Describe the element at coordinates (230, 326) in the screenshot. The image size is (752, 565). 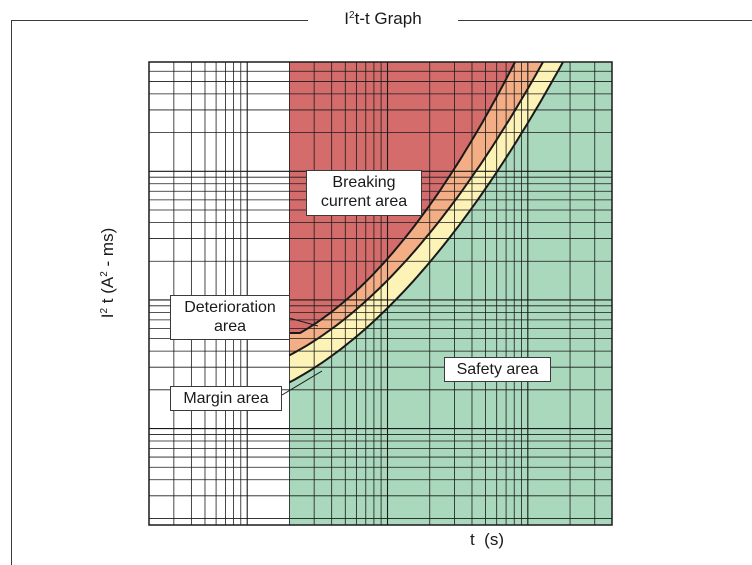
I see `deterioration-label-line2: area` at that location.